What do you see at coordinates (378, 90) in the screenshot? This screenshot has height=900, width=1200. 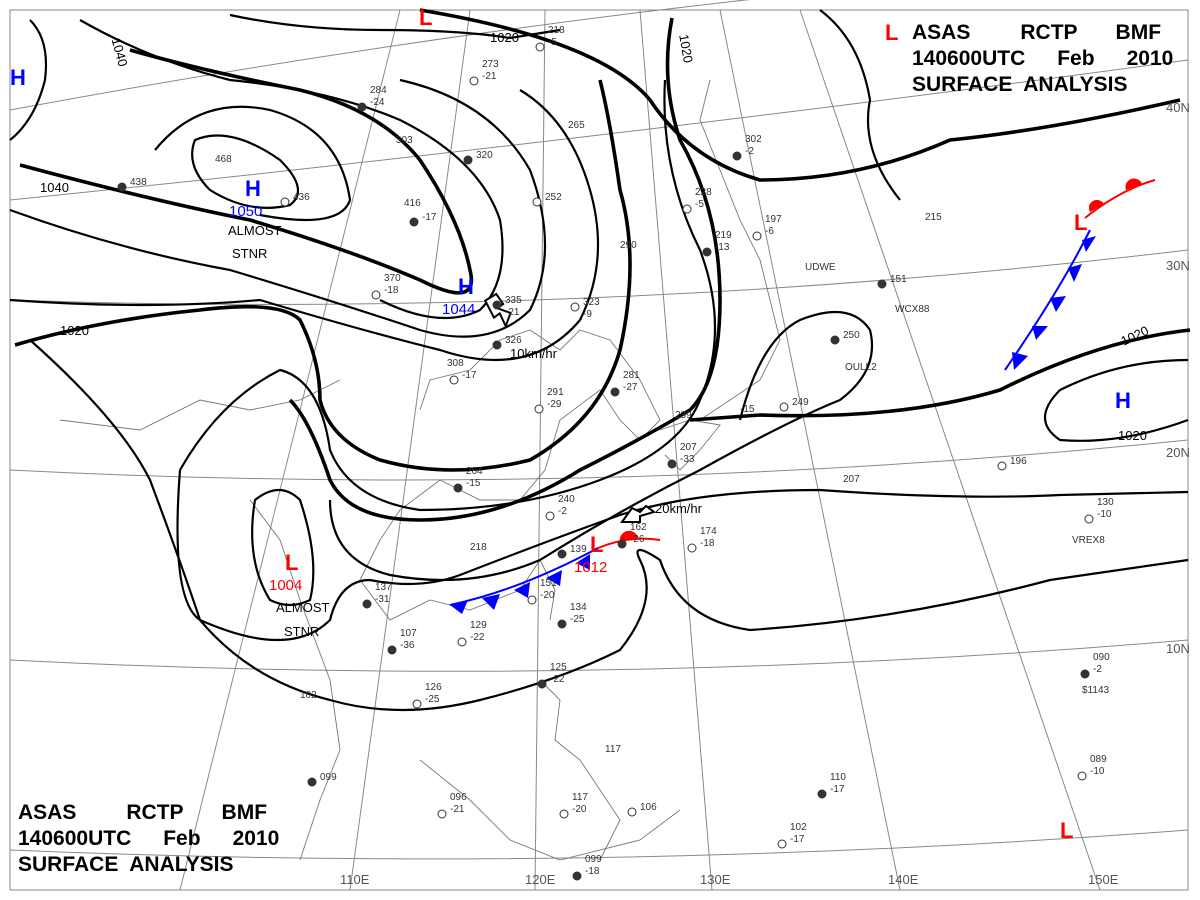 I see `station-value: 284` at bounding box center [378, 90].